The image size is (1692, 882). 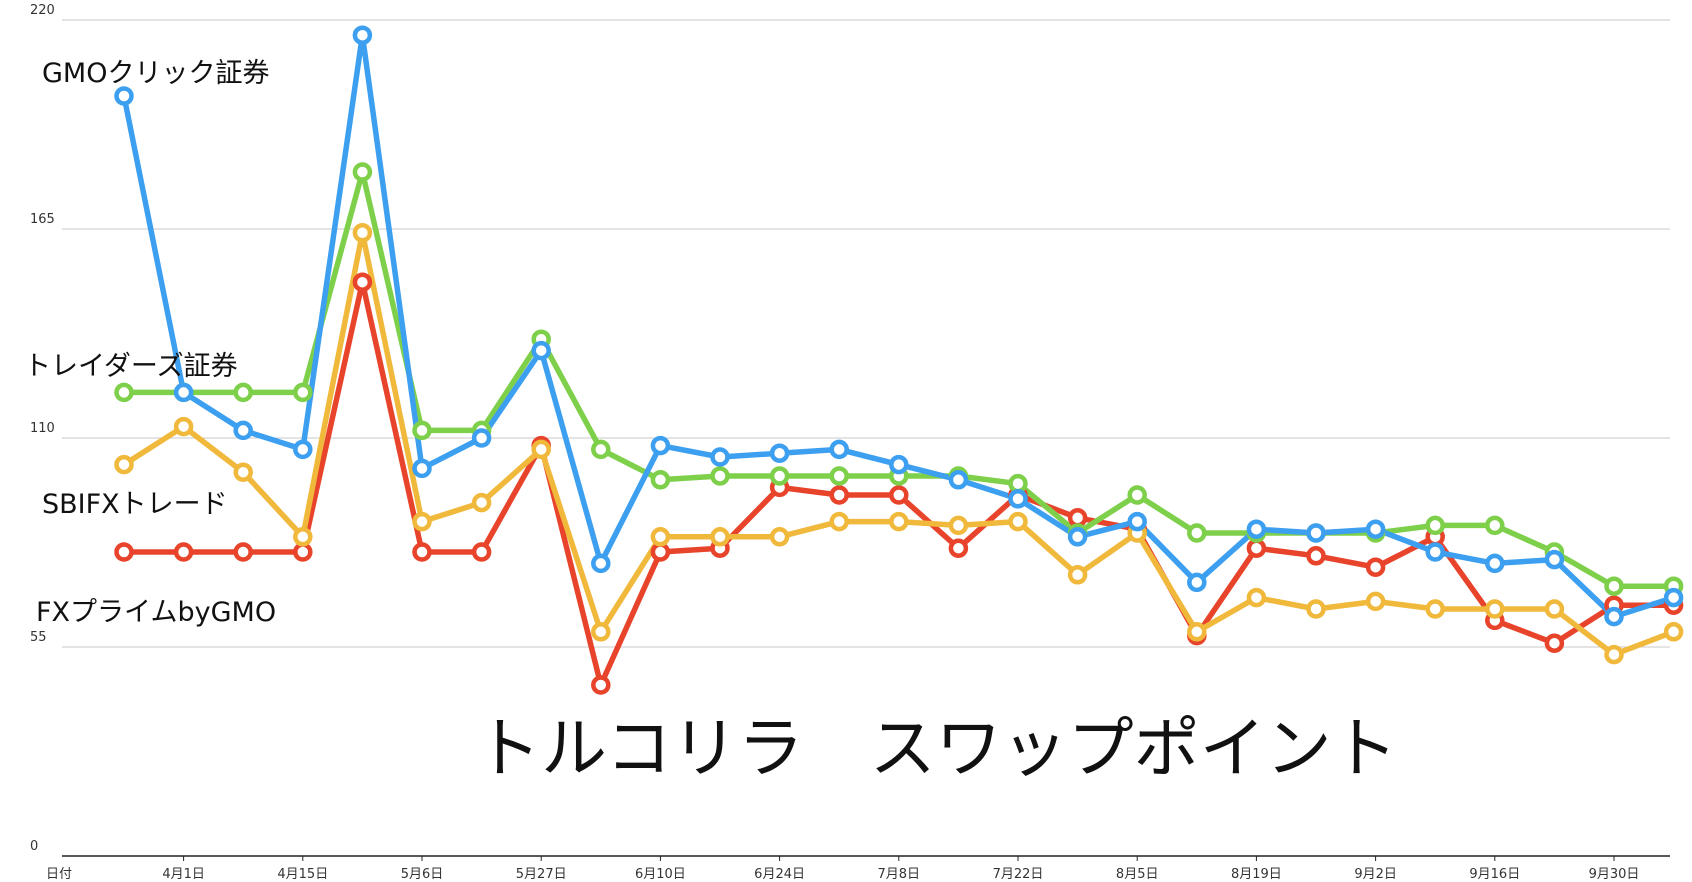 What do you see at coordinates (1018, 874) in the screenshot?
I see `x-tick-label: 7月22日` at bounding box center [1018, 874].